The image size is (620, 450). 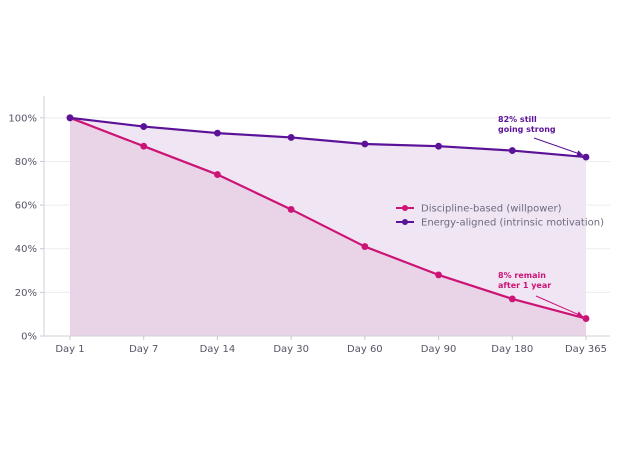 What do you see at coordinates (291, 349) in the screenshot?
I see `x-tick-label: Day 30` at bounding box center [291, 349].